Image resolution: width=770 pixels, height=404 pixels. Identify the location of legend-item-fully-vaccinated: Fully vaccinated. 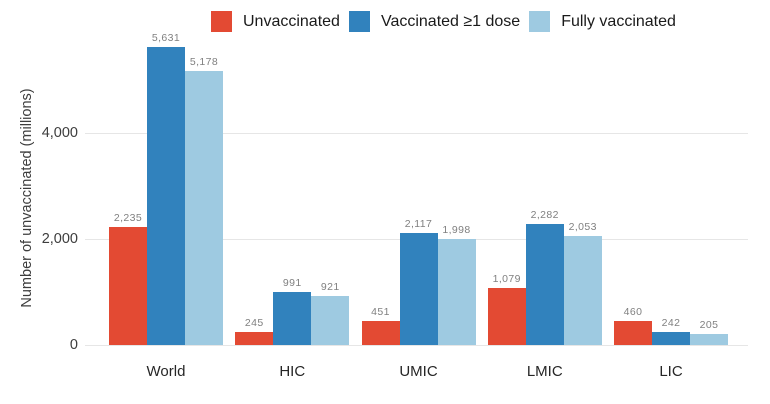
(602, 21).